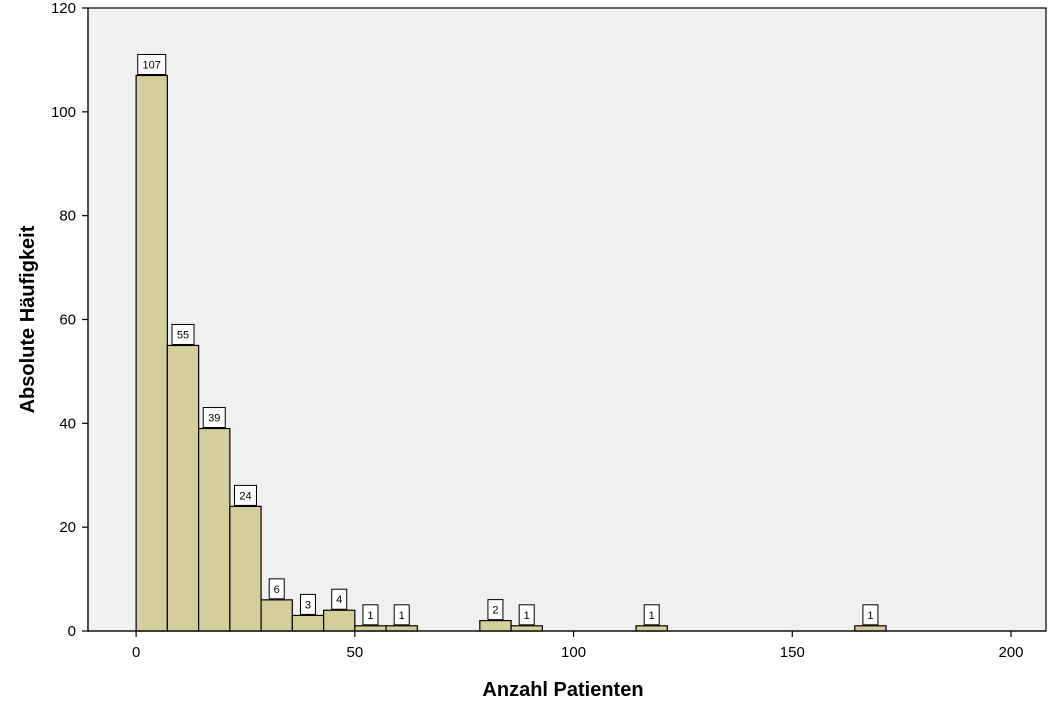 The height and width of the screenshot is (702, 1048). I want to click on bar-data-label: 6, so click(277, 590).